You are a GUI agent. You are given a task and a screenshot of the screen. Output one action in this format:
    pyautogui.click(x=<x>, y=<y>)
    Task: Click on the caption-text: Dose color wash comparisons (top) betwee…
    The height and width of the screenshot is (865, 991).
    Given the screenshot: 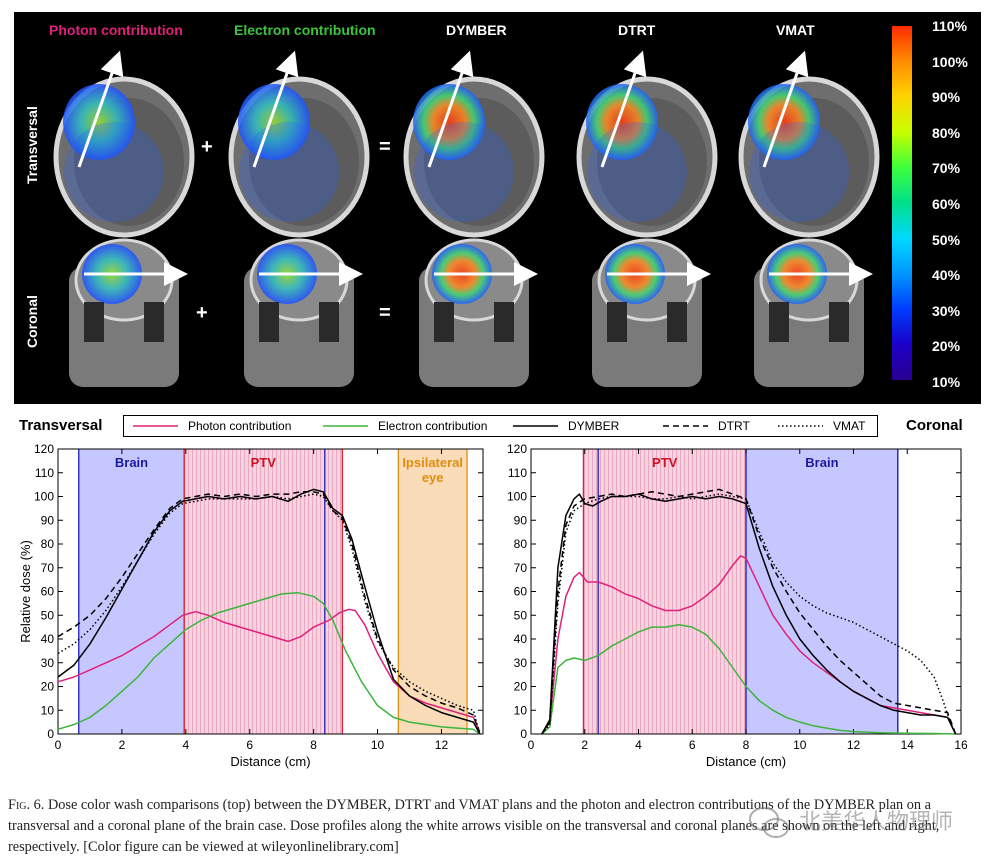 What is the action you would take?
    pyautogui.click(x=474, y=826)
    